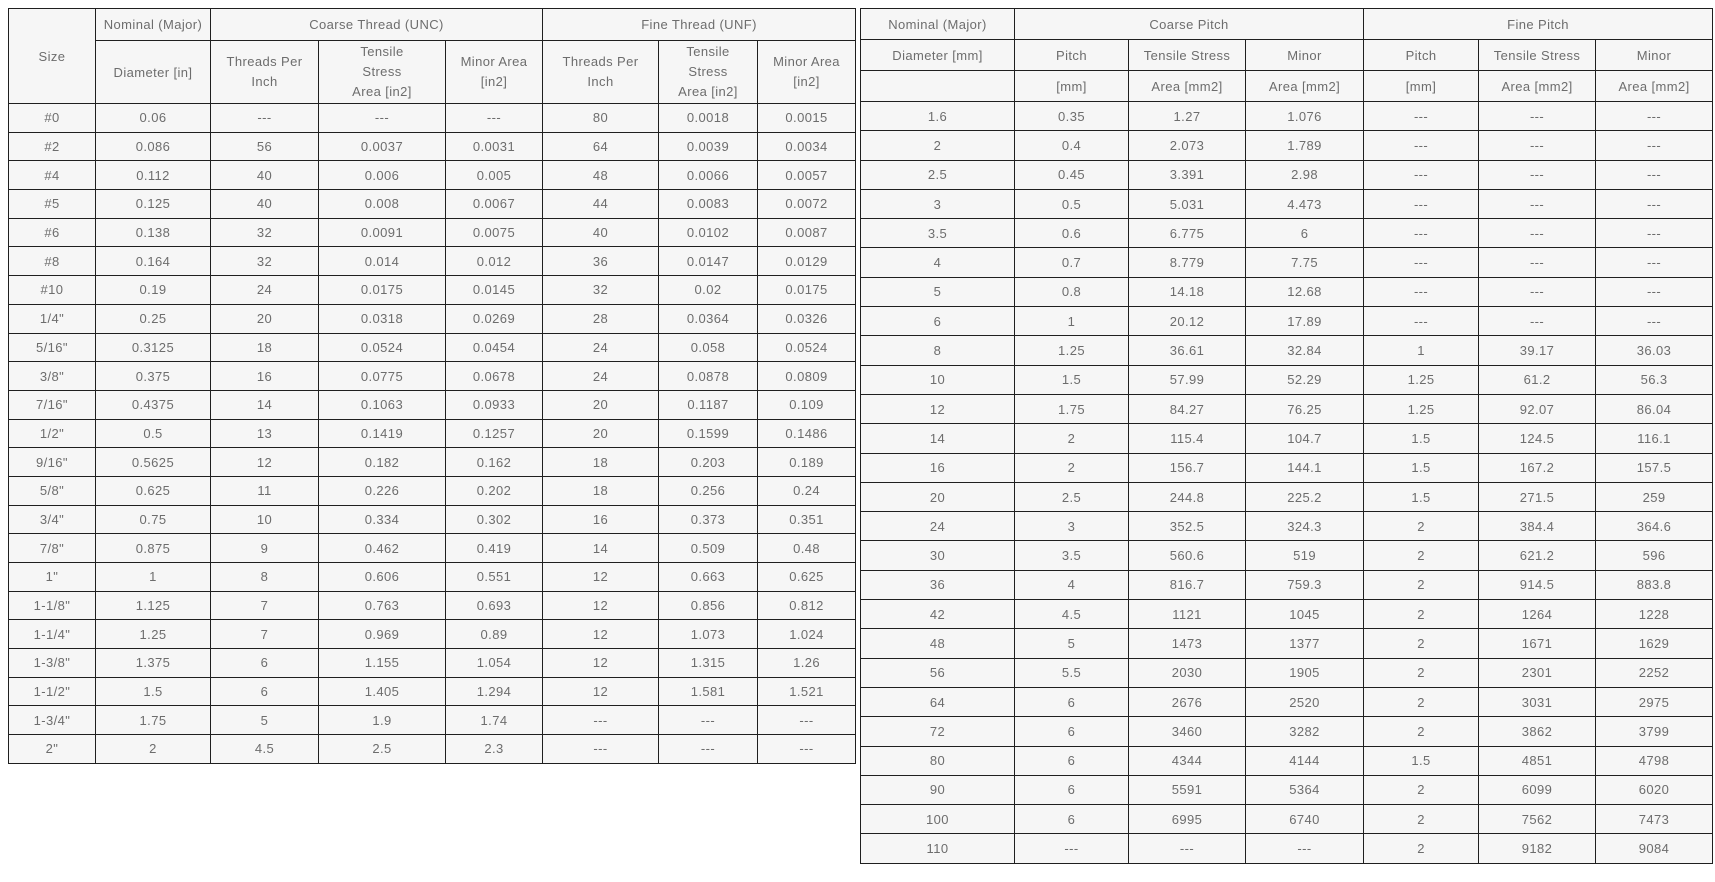 This screenshot has height=882, width=1715. Describe the element at coordinates (264, 490) in the screenshot. I see `value-cell: 11` at that location.